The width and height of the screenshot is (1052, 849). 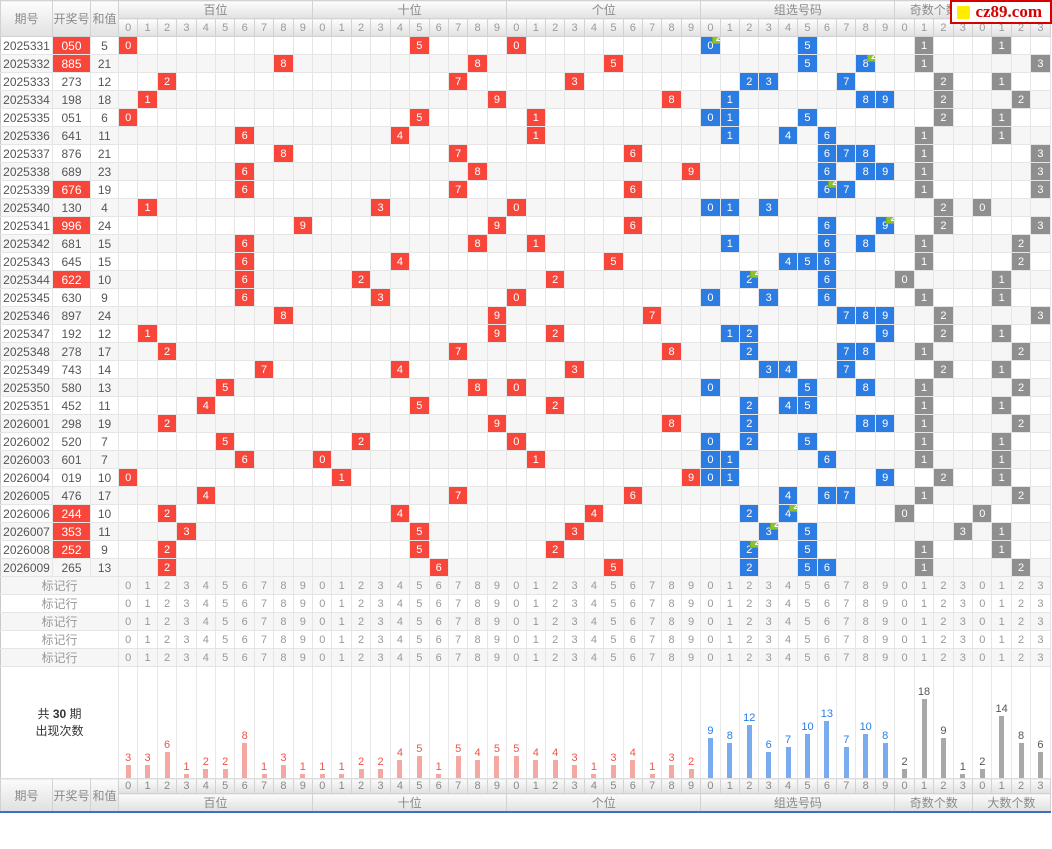 What do you see at coordinates (147, 27) in the screenshot?
I see `digit-header: 1` at bounding box center [147, 27].